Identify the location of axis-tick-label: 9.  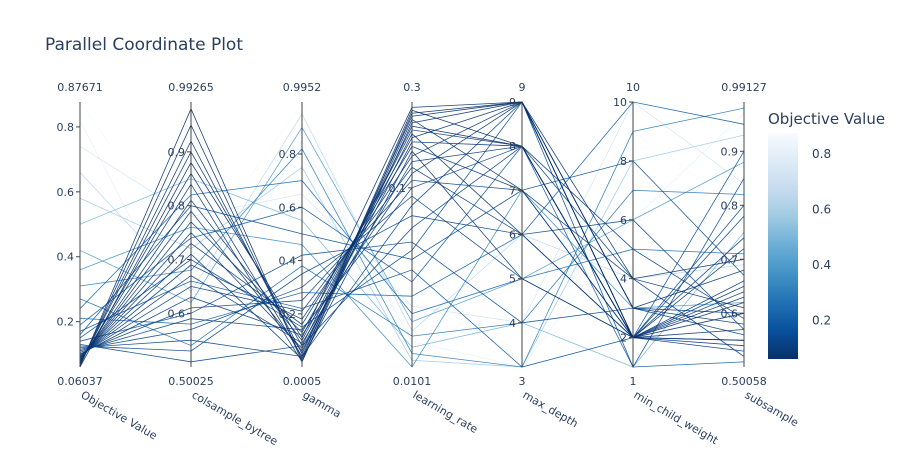
(512, 102).